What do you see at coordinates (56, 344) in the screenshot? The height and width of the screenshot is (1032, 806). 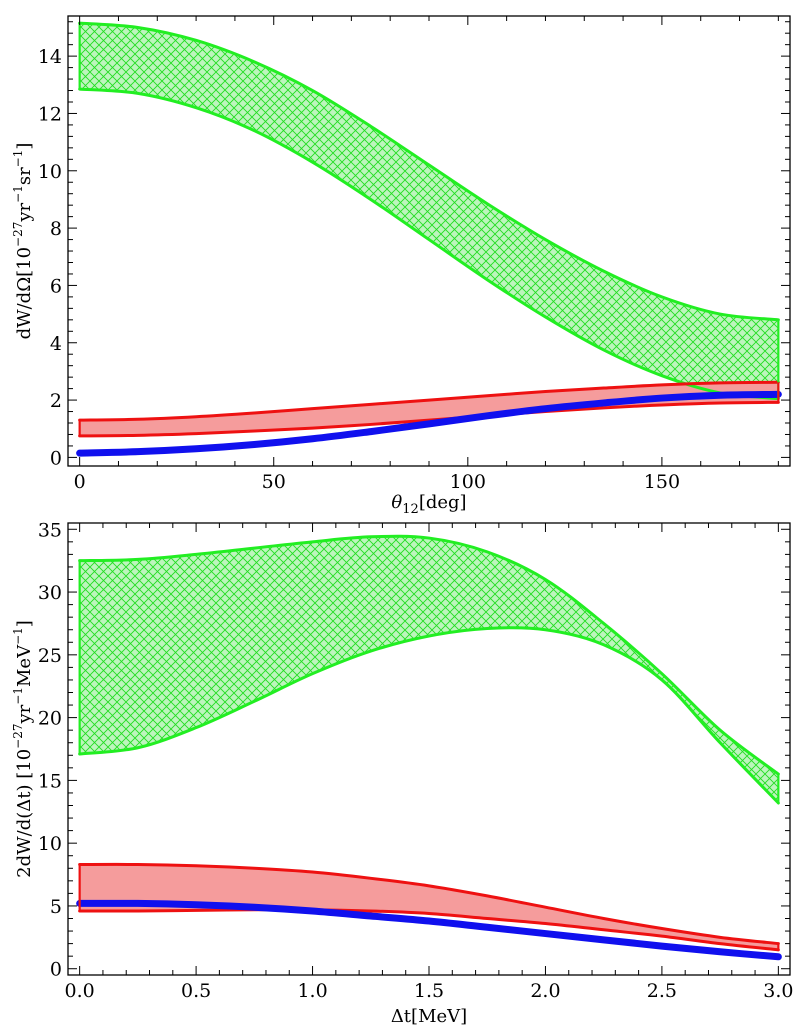 I see `y-tick-label: 4` at bounding box center [56, 344].